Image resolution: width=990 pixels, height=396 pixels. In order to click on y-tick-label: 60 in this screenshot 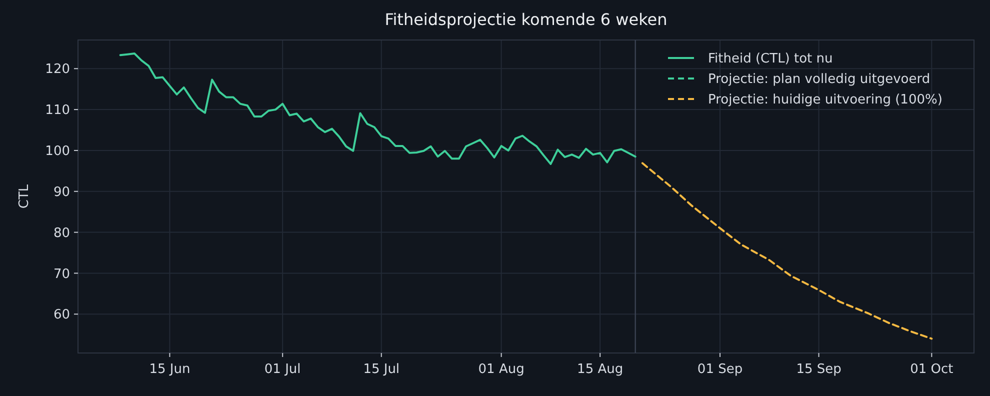, I will do `click(61, 315)`.